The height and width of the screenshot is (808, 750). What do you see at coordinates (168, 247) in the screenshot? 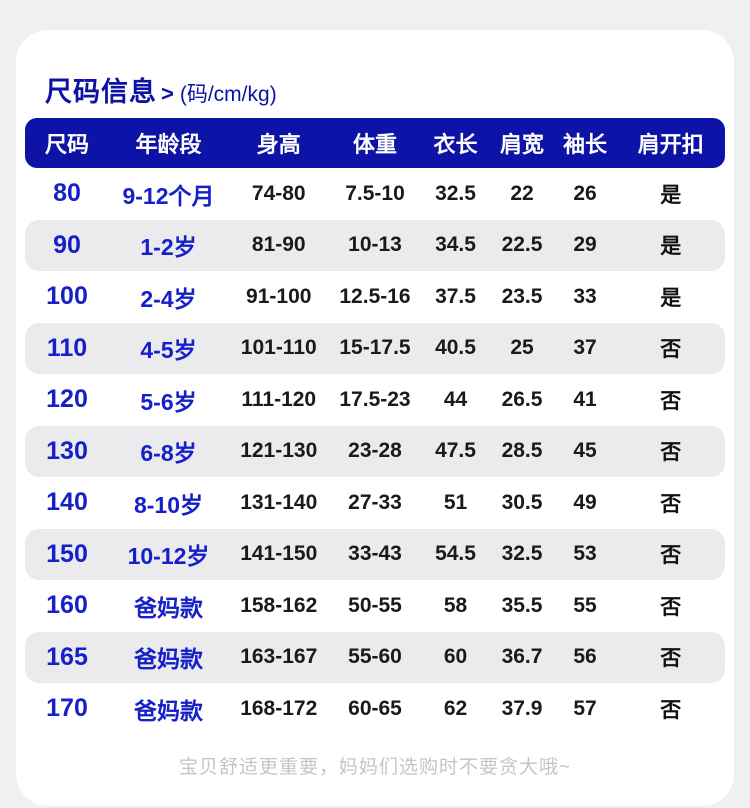
I see `cell-age: 1-2岁` at bounding box center [168, 247].